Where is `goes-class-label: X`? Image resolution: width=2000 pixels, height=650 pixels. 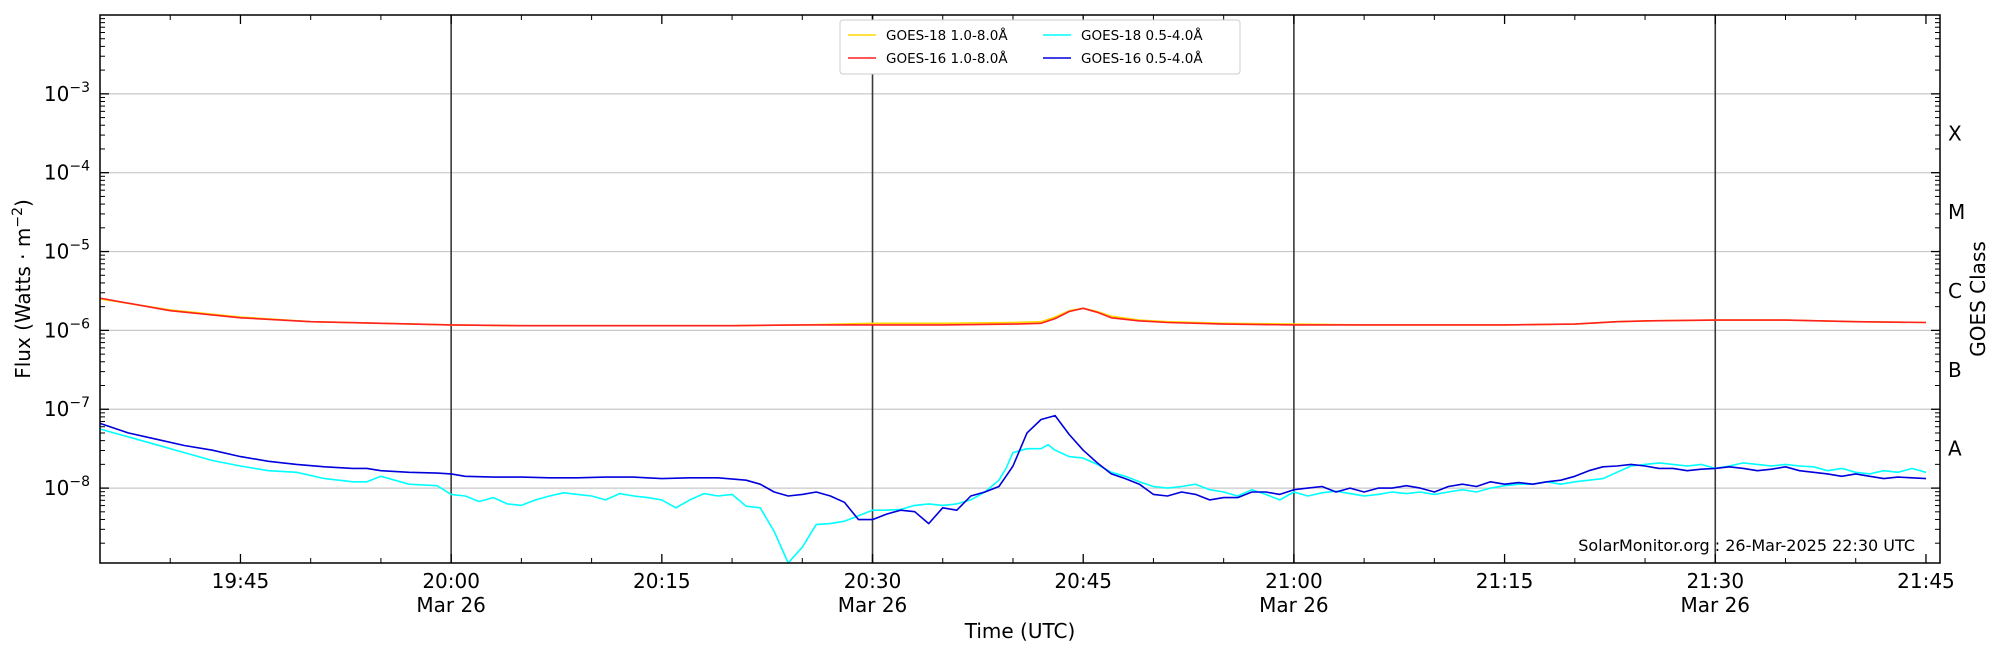
goes-class-label: X is located at coordinates (1955, 133).